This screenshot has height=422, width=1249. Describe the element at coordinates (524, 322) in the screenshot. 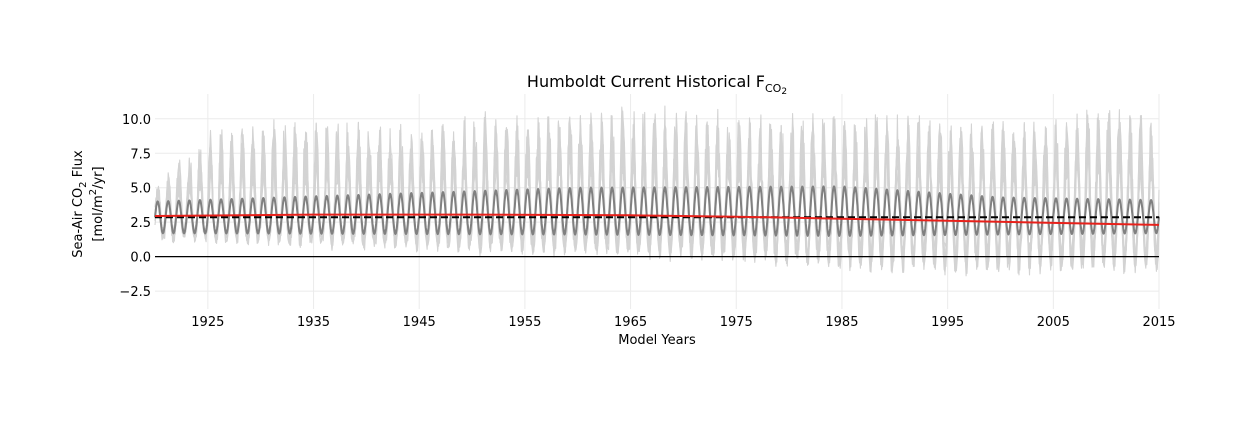

I see `x-tick-label: 1955` at that location.